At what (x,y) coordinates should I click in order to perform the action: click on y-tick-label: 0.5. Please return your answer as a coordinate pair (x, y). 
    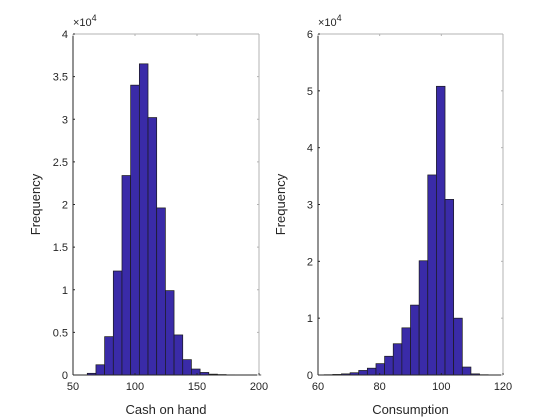
    Looking at the image, I should click on (60, 333).